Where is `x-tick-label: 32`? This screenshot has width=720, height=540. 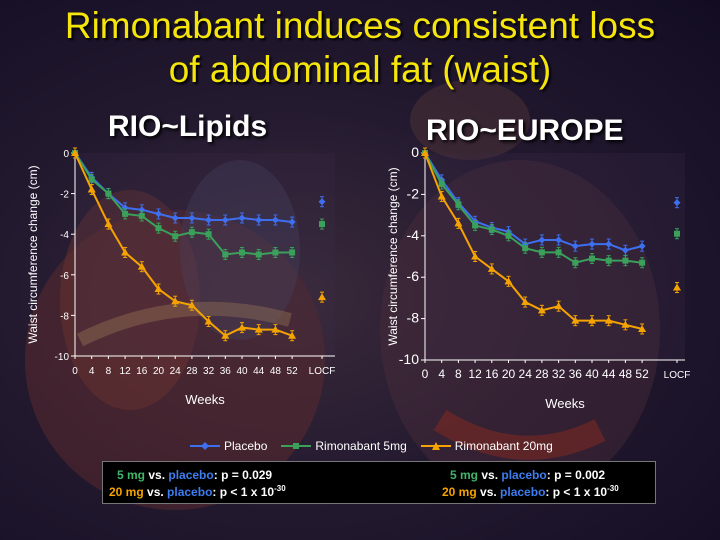 x-tick-label: 32 is located at coordinates (559, 374).